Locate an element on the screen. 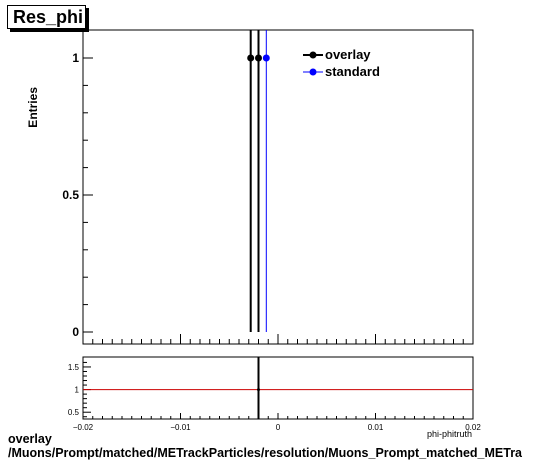 The height and width of the screenshot is (462, 546). footer-line-1: overlay is located at coordinates (30, 439).